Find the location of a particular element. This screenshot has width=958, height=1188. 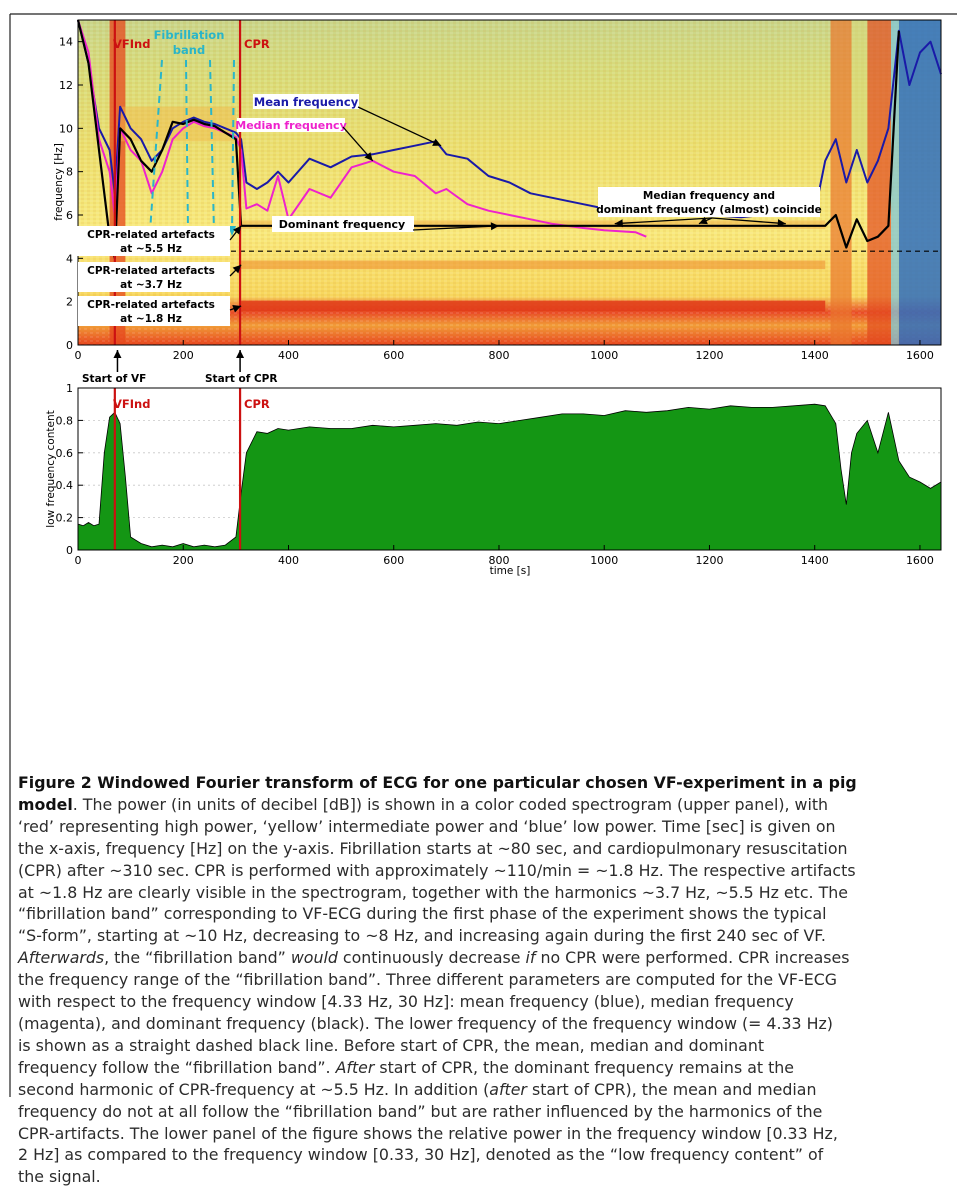

dominant-frequency-label: Dominant frequency is located at coordinates (342, 224).